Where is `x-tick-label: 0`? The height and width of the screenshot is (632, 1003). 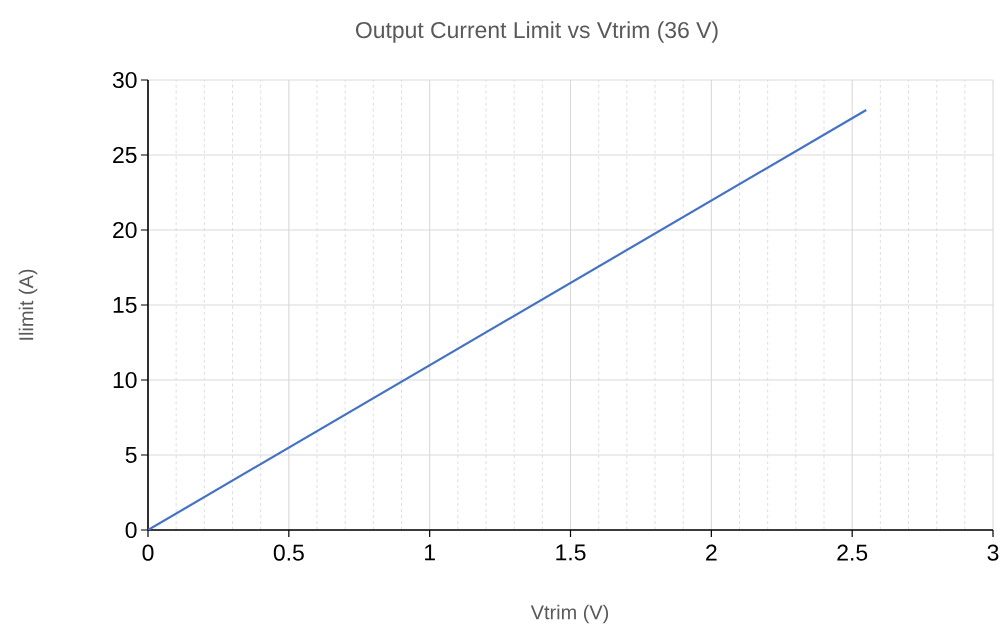 x-tick-label: 0 is located at coordinates (148, 552).